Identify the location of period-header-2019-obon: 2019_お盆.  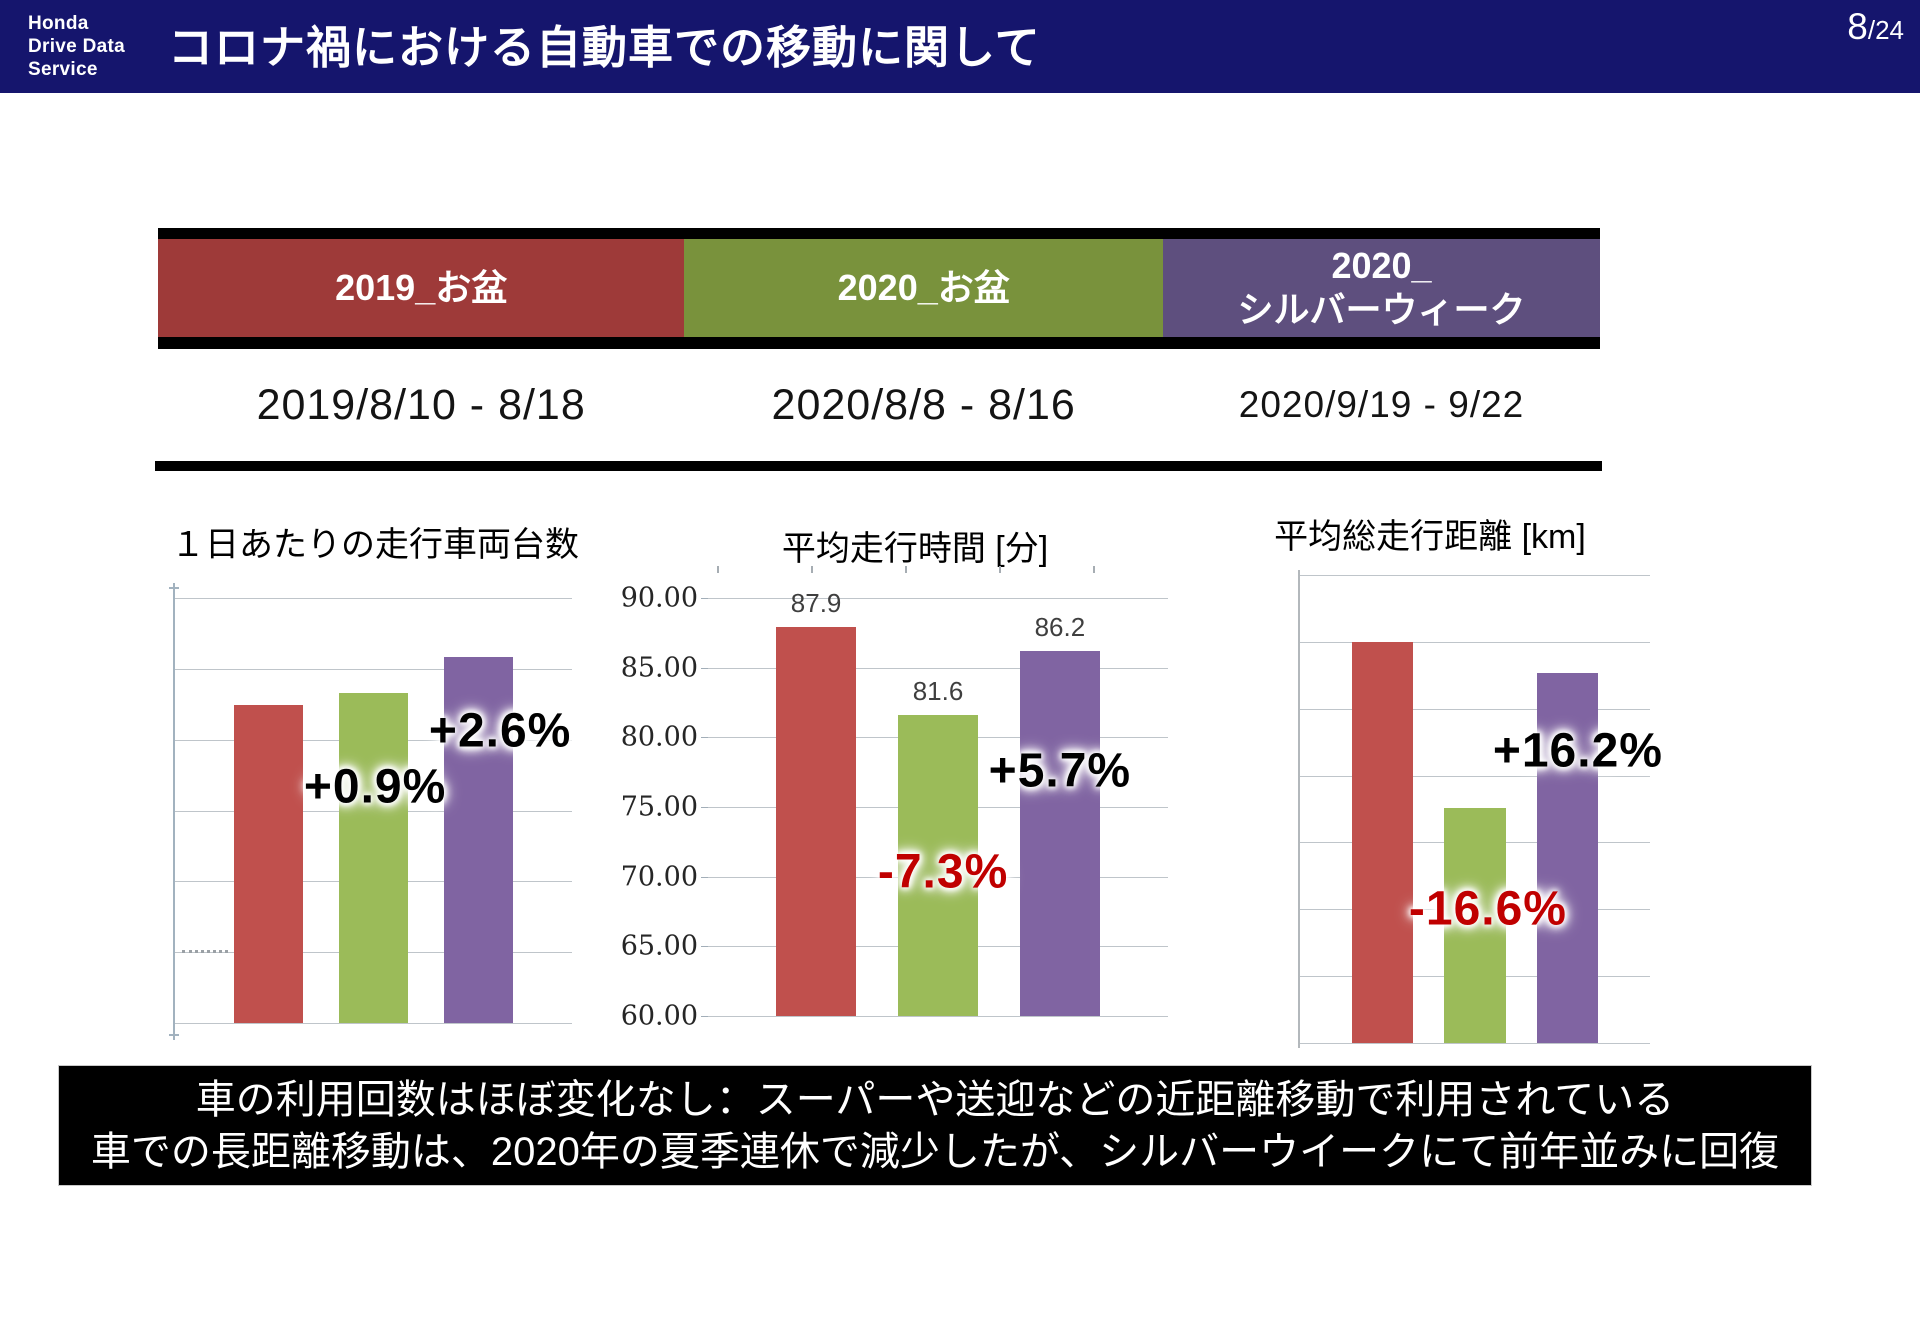
(421, 288).